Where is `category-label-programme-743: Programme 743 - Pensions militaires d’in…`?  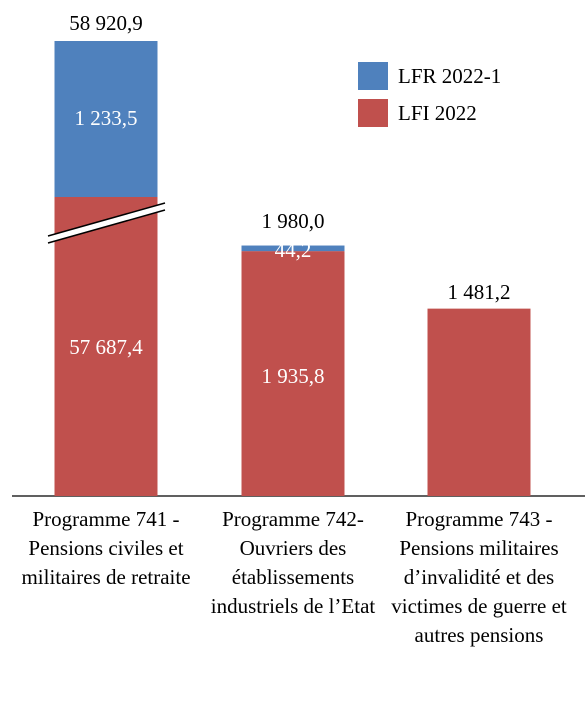 category-label-programme-743: Programme 743 - Pensions militaires d’in… is located at coordinates (479, 577).